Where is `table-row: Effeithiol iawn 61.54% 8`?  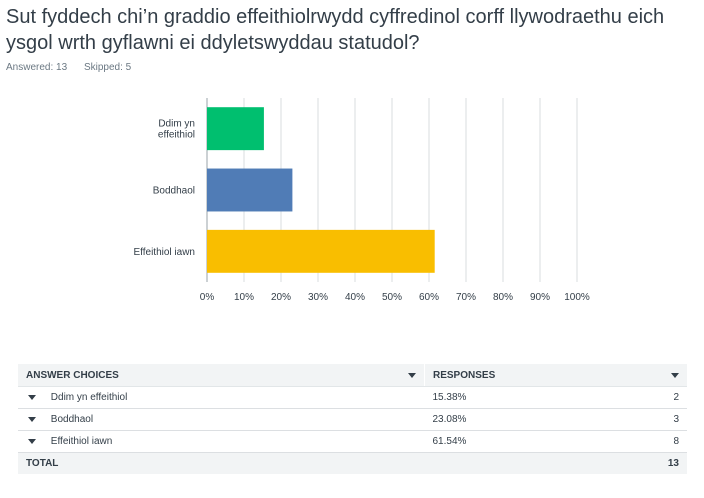
table-row: Effeithiol iawn 61.54% 8 is located at coordinates (352, 441).